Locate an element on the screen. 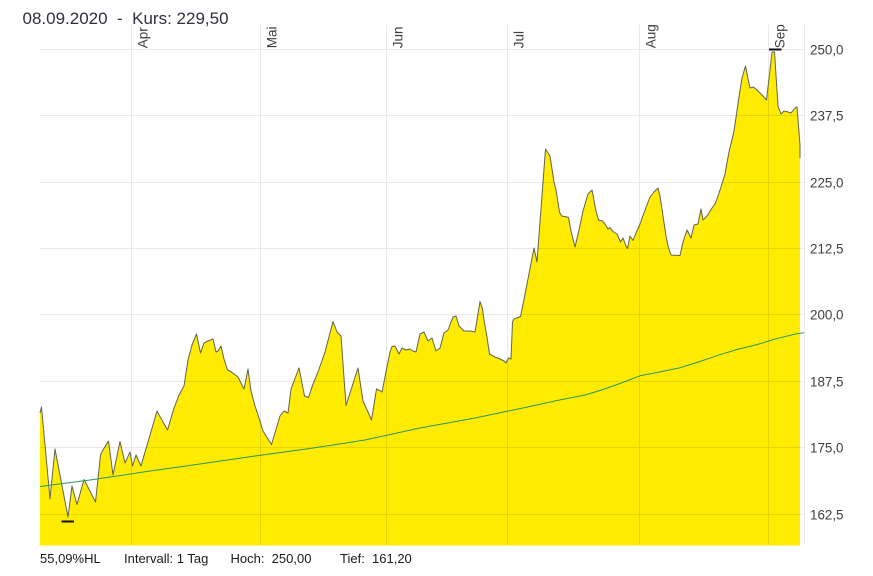  svg-text: Sep is located at coordinates (780, 36).